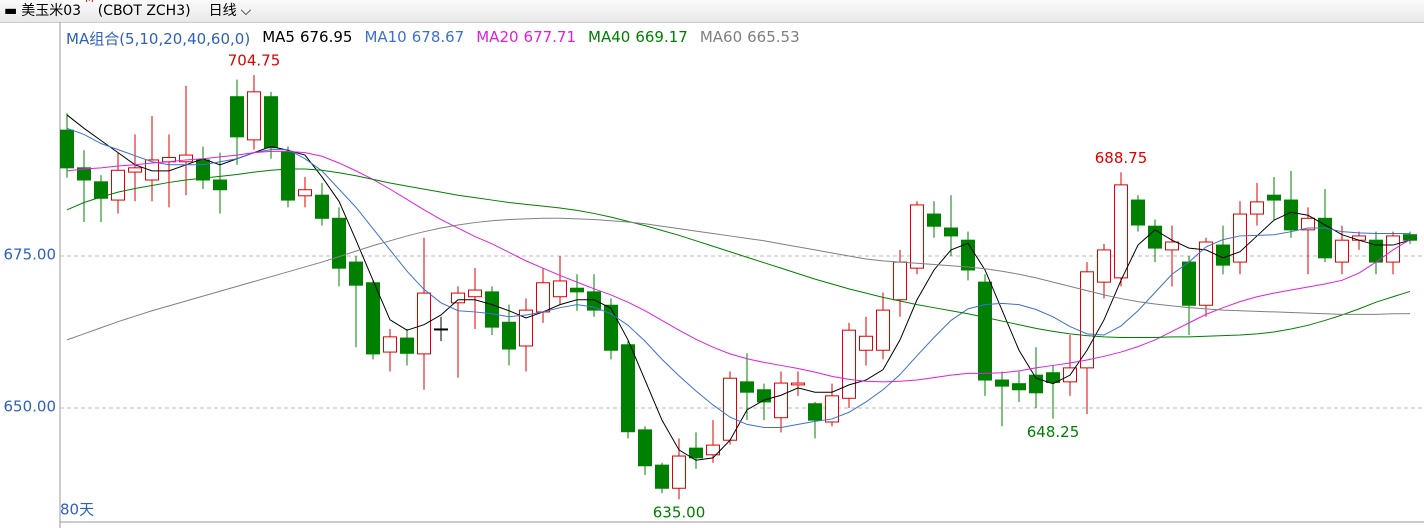 This screenshot has width=1424, height=528. What do you see at coordinates (661, 37) in the screenshot?
I see `legend-value: 669.17` at bounding box center [661, 37].